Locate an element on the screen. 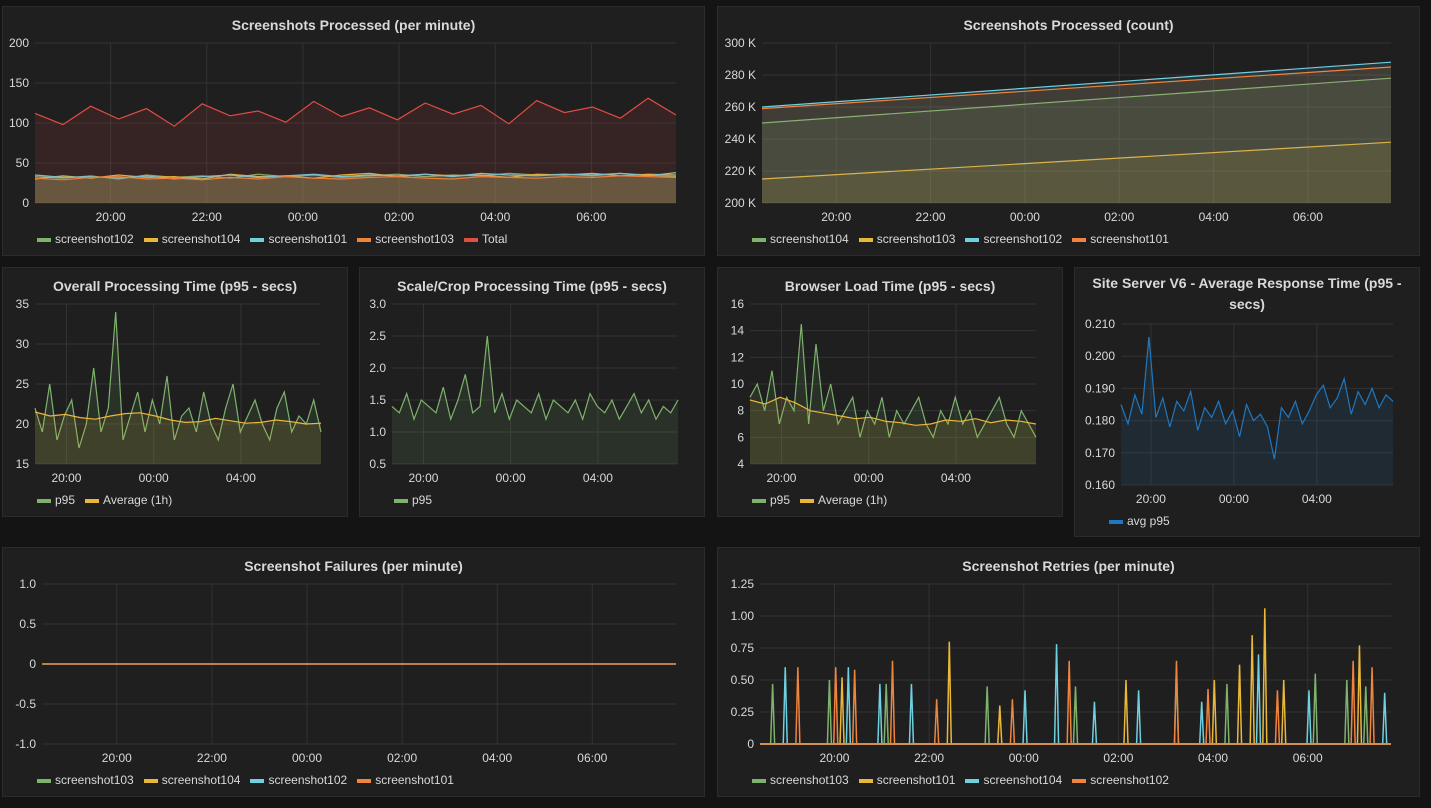 The height and width of the screenshot is (808, 1431). series-screenshot104-line is located at coordinates (1076, 100).